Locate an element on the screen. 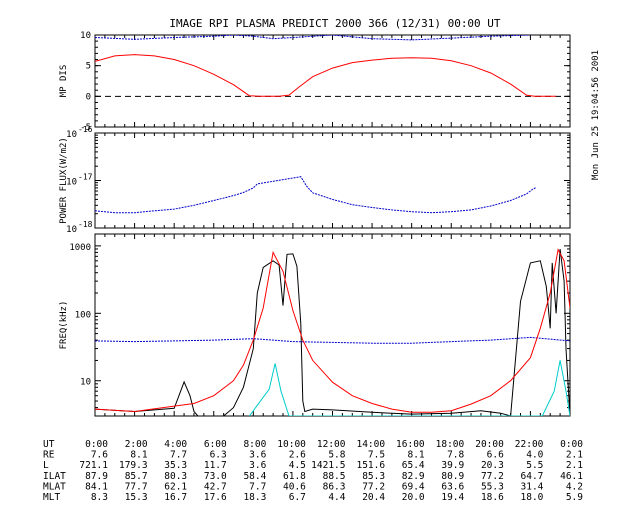 The height and width of the screenshot is (512, 640). table-row-label: MLT is located at coordinates (51, 497).